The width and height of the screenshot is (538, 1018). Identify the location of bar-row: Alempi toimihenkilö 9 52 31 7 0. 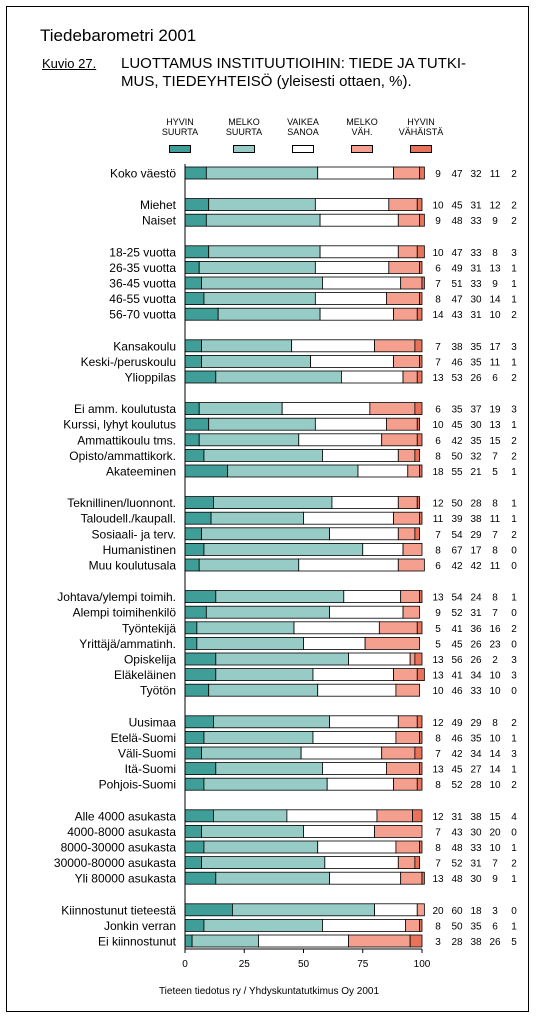
(295, 613).